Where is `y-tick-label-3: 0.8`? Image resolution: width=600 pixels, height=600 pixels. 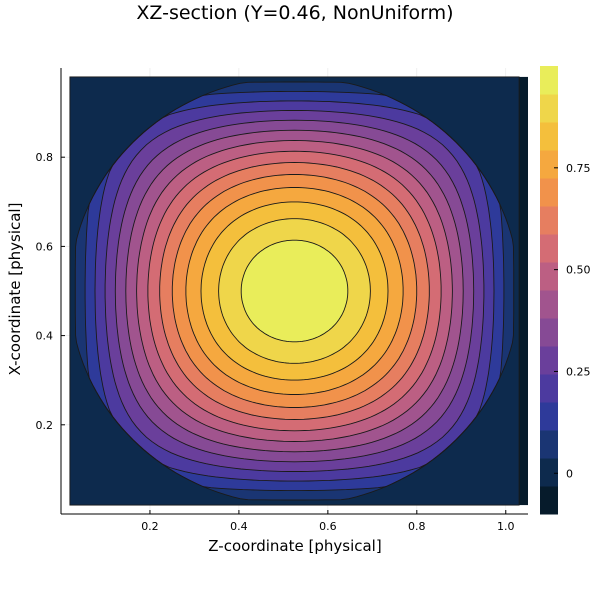
y-tick-label-3: 0.8 is located at coordinates (45, 157).